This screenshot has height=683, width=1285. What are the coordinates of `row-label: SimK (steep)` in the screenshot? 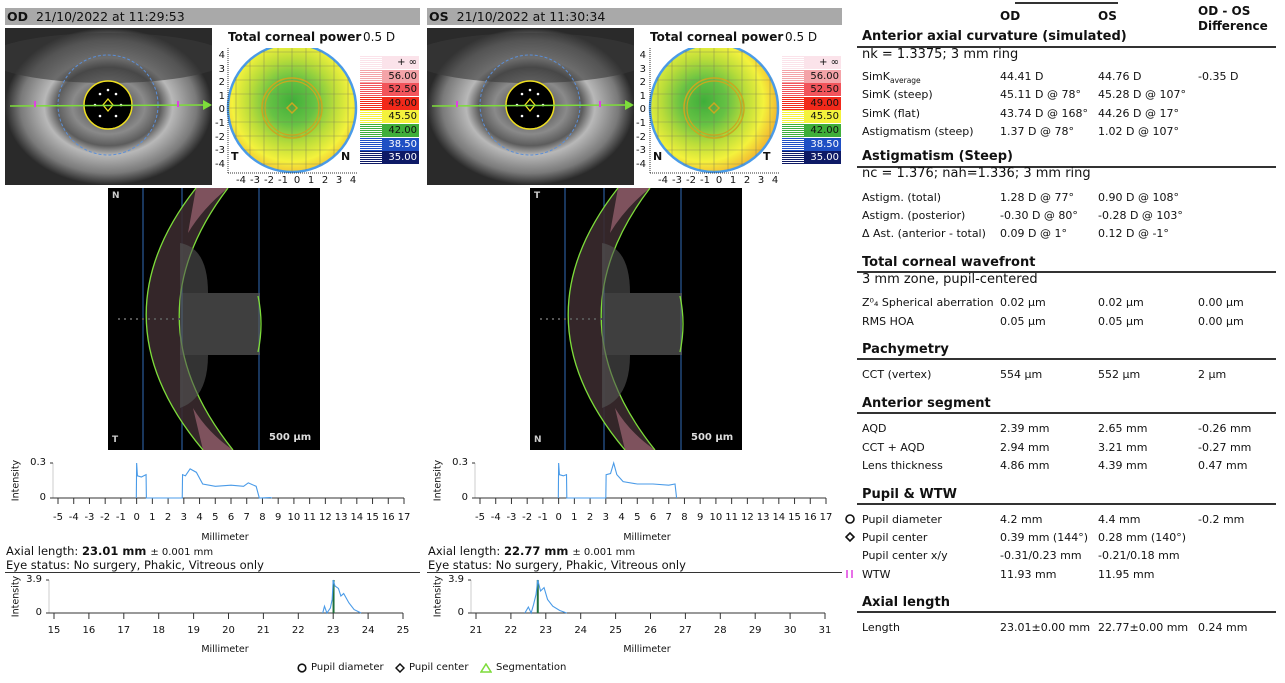 It's located at (897, 94).